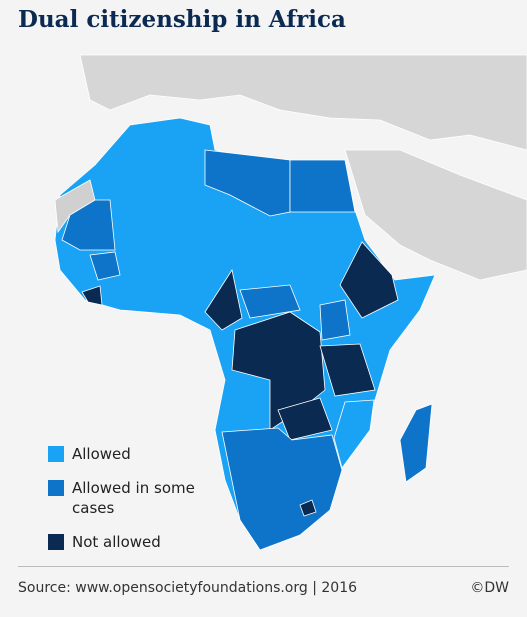  What do you see at coordinates (416, 443) in the screenshot?
I see `madagascar` at bounding box center [416, 443].